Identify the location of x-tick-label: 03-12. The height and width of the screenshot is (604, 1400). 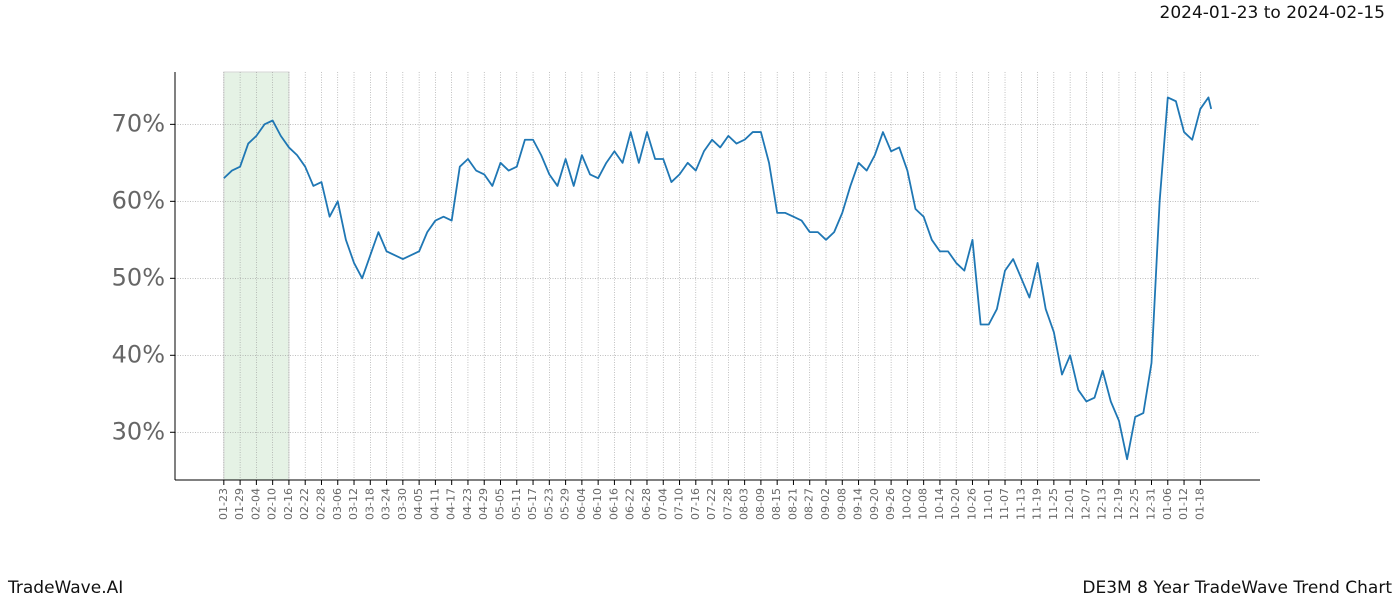
(353, 504).